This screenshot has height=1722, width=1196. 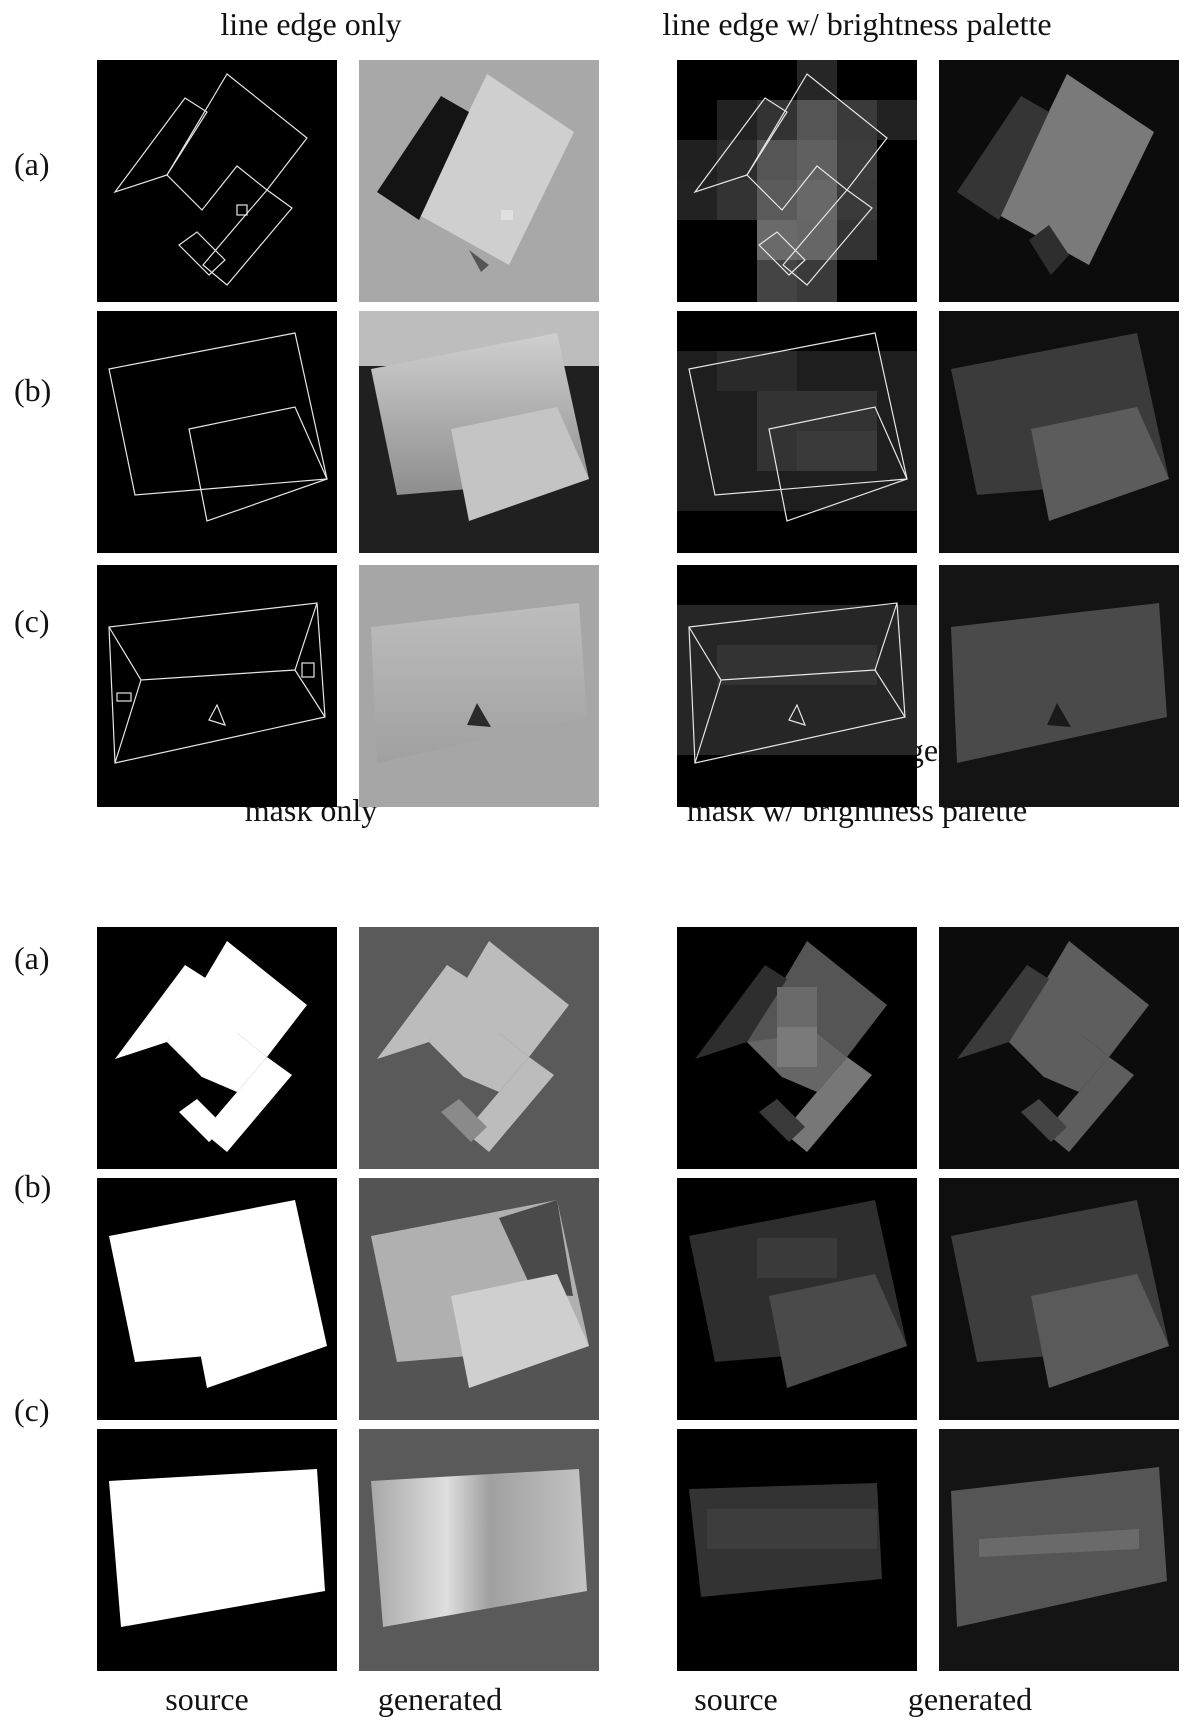 What do you see at coordinates (857, 24) in the screenshot?
I see `section-title-line-edge-palette: line edge w/ brightness palette` at bounding box center [857, 24].